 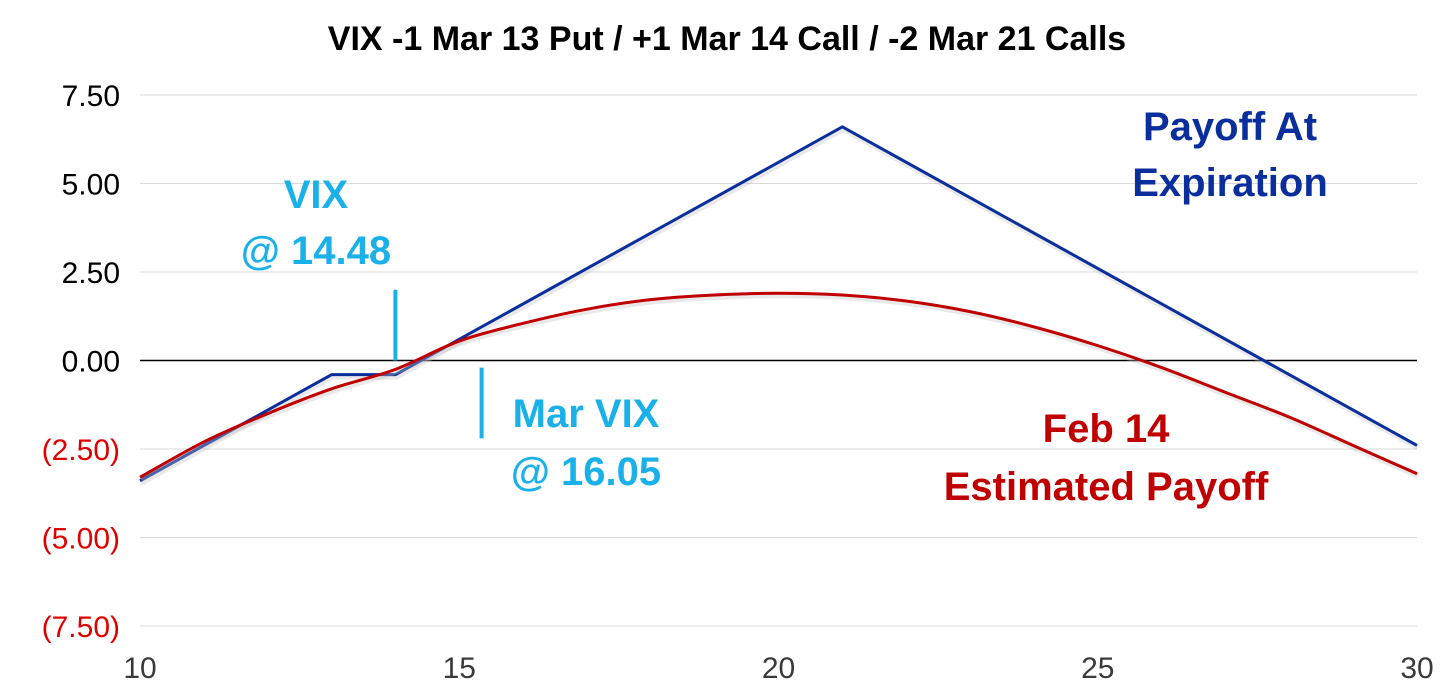 What do you see at coordinates (316, 251) in the screenshot?
I see `vix-spot-value: @ 14.48` at bounding box center [316, 251].